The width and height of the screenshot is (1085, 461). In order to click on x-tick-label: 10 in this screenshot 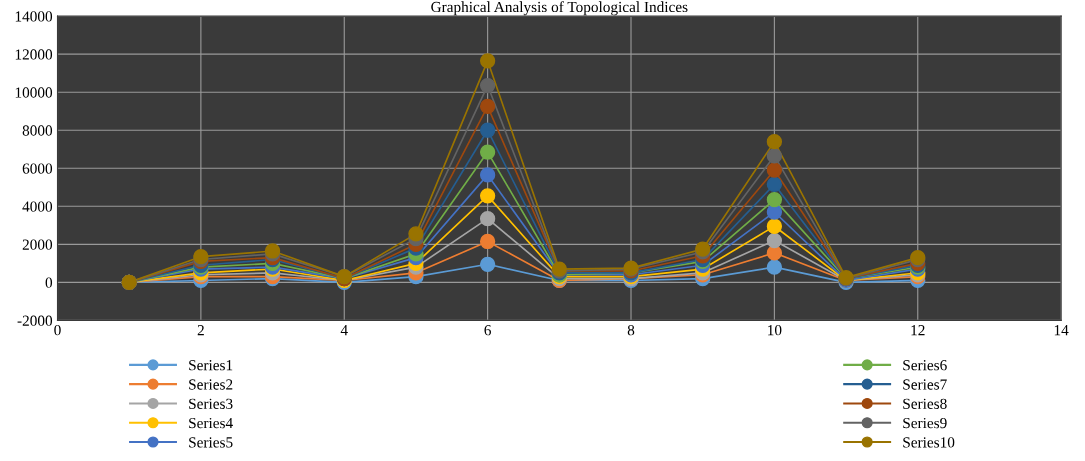, I will do `click(775, 330)`.